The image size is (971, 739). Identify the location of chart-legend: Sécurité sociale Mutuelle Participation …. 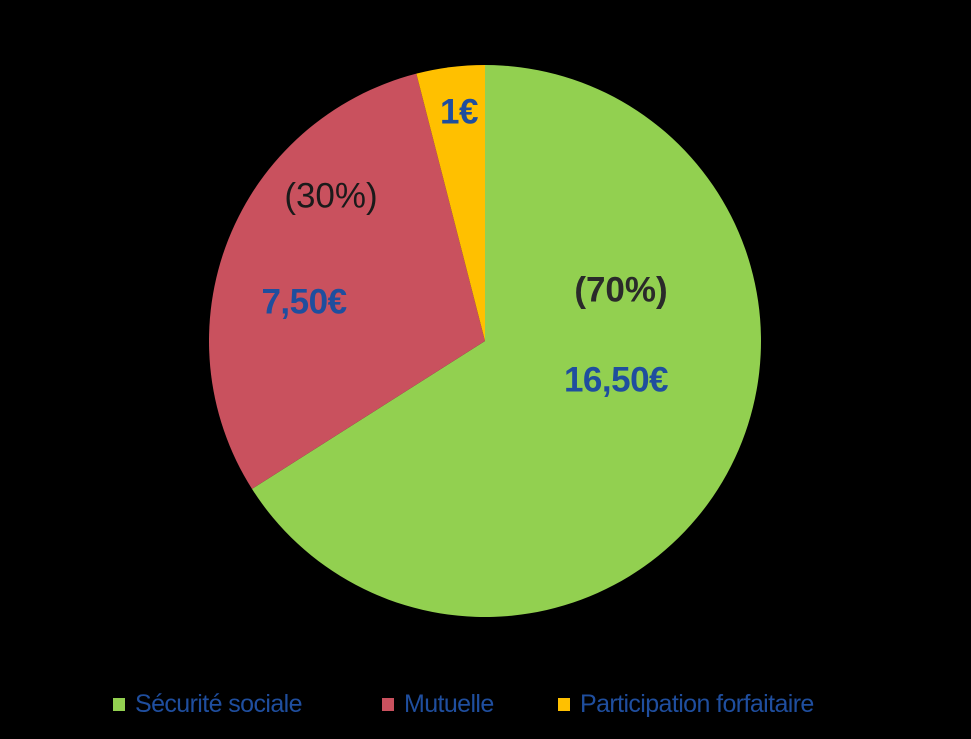
(485, 704).